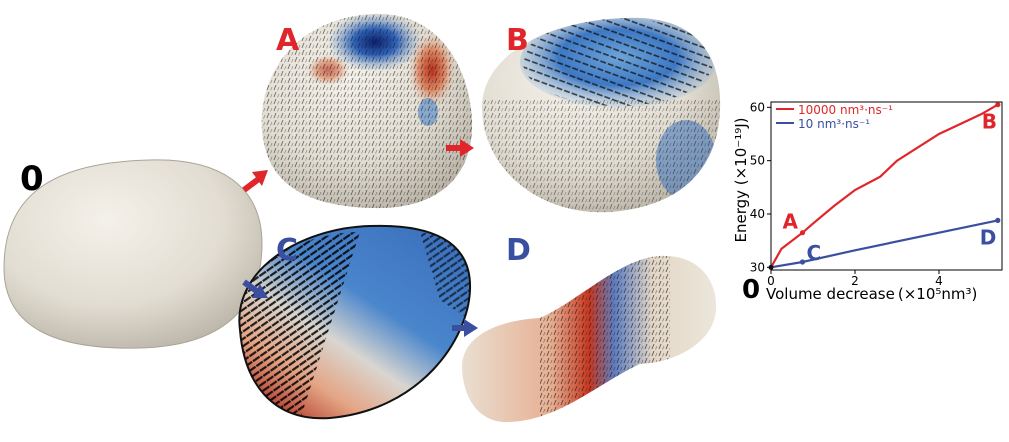 Image resolution: width=1009 pixels, height=442 pixels. I want to click on x-tick-label: 2, so click(855, 281).